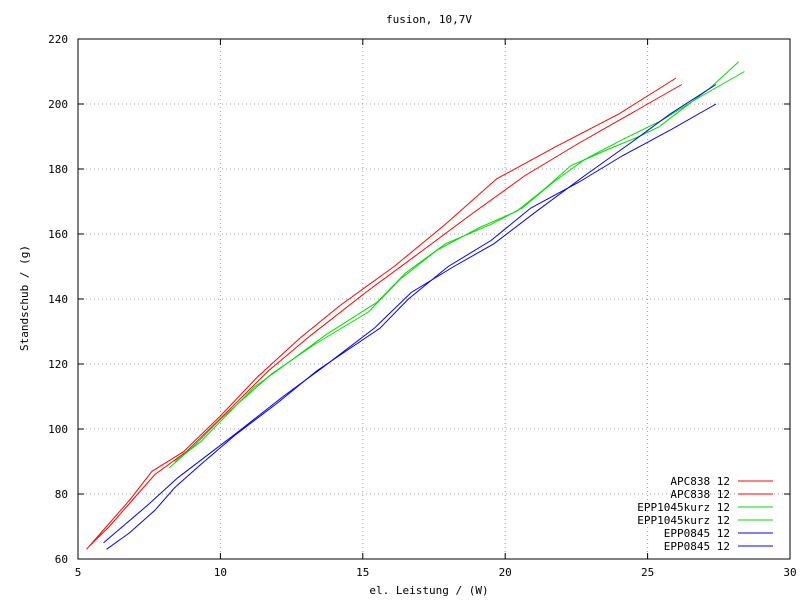 This screenshot has height=600, width=800. Describe the element at coordinates (58, 169) in the screenshot. I see `y-tick-label: 180` at that location.